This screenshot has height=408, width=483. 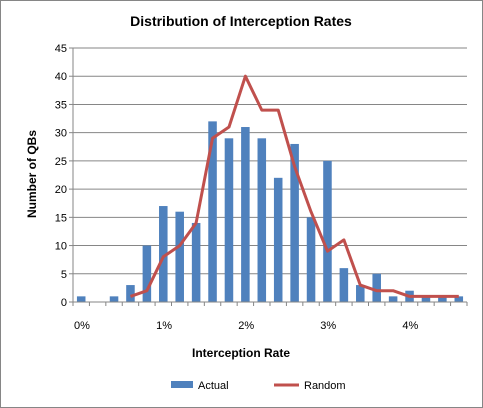 I want to click on x-tick-label: 0%, so click(x=82, y=326).